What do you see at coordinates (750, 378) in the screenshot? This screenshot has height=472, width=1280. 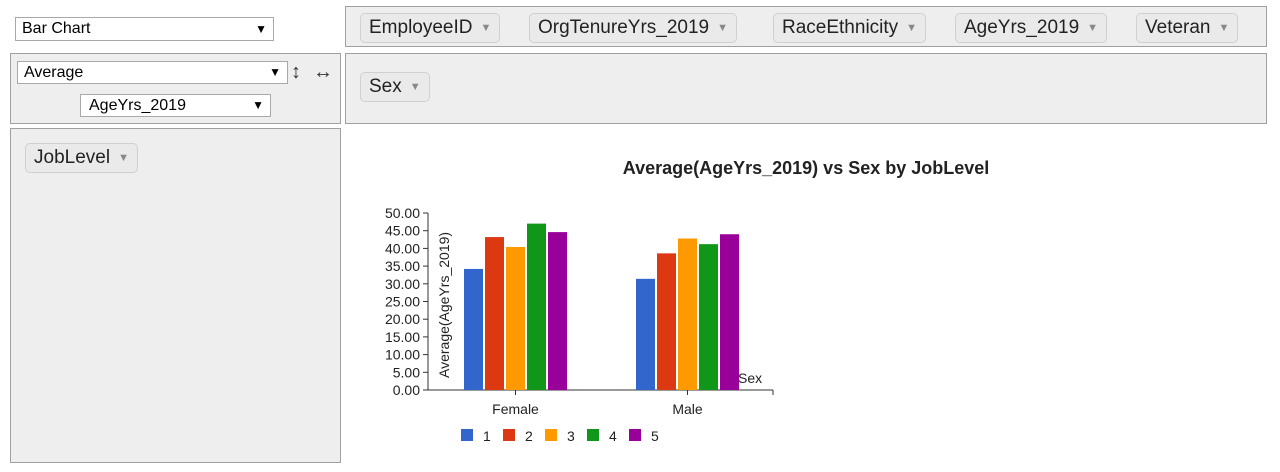 I see `x-axis-title: Sex` at bounding box center [750, 378].